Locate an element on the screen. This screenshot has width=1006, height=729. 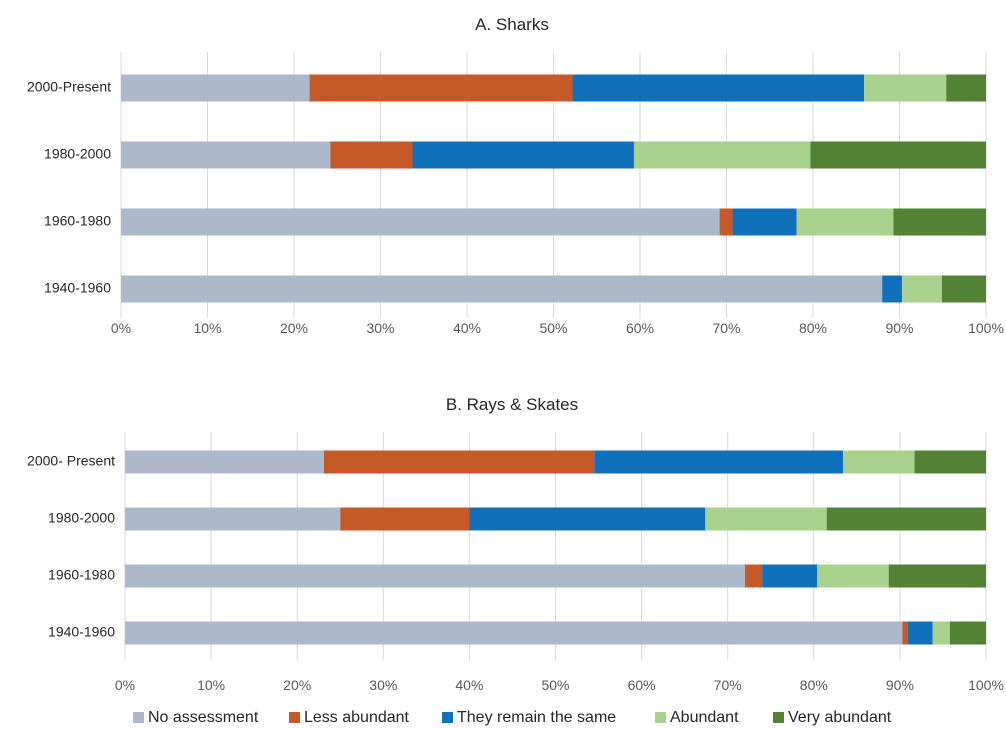
chart-title-sharks: A. Sharks is located at coordinates (512, 24).